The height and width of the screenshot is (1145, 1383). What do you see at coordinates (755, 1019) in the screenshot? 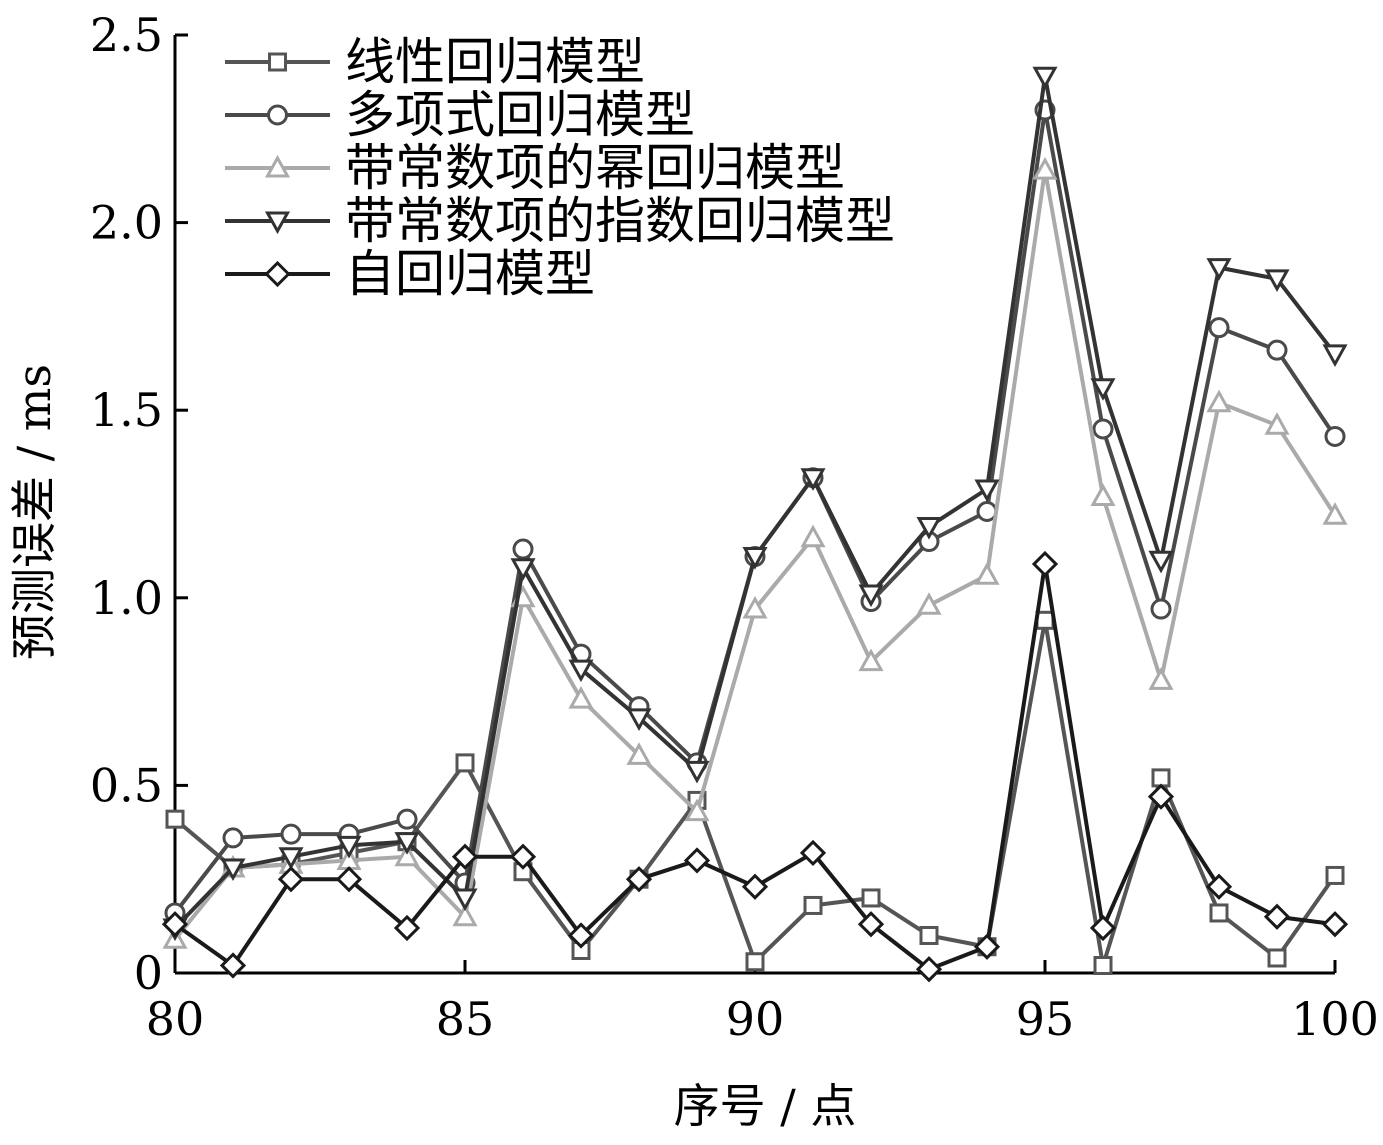
I see `x-tick-label: 90` at bounding box center [755, 1019].